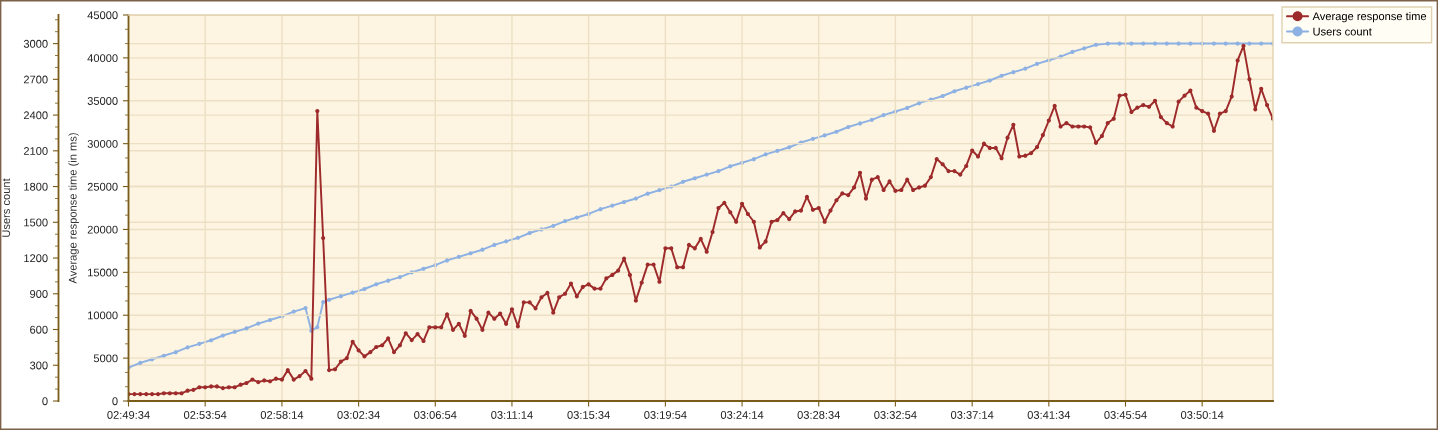 Image resolution: width=1438 pixels, height=430 pixels. What do you see at coordinates (36, 258) in the screenshot?
I see `y2-tick-label: 1200` at bounding box center [36, 258].